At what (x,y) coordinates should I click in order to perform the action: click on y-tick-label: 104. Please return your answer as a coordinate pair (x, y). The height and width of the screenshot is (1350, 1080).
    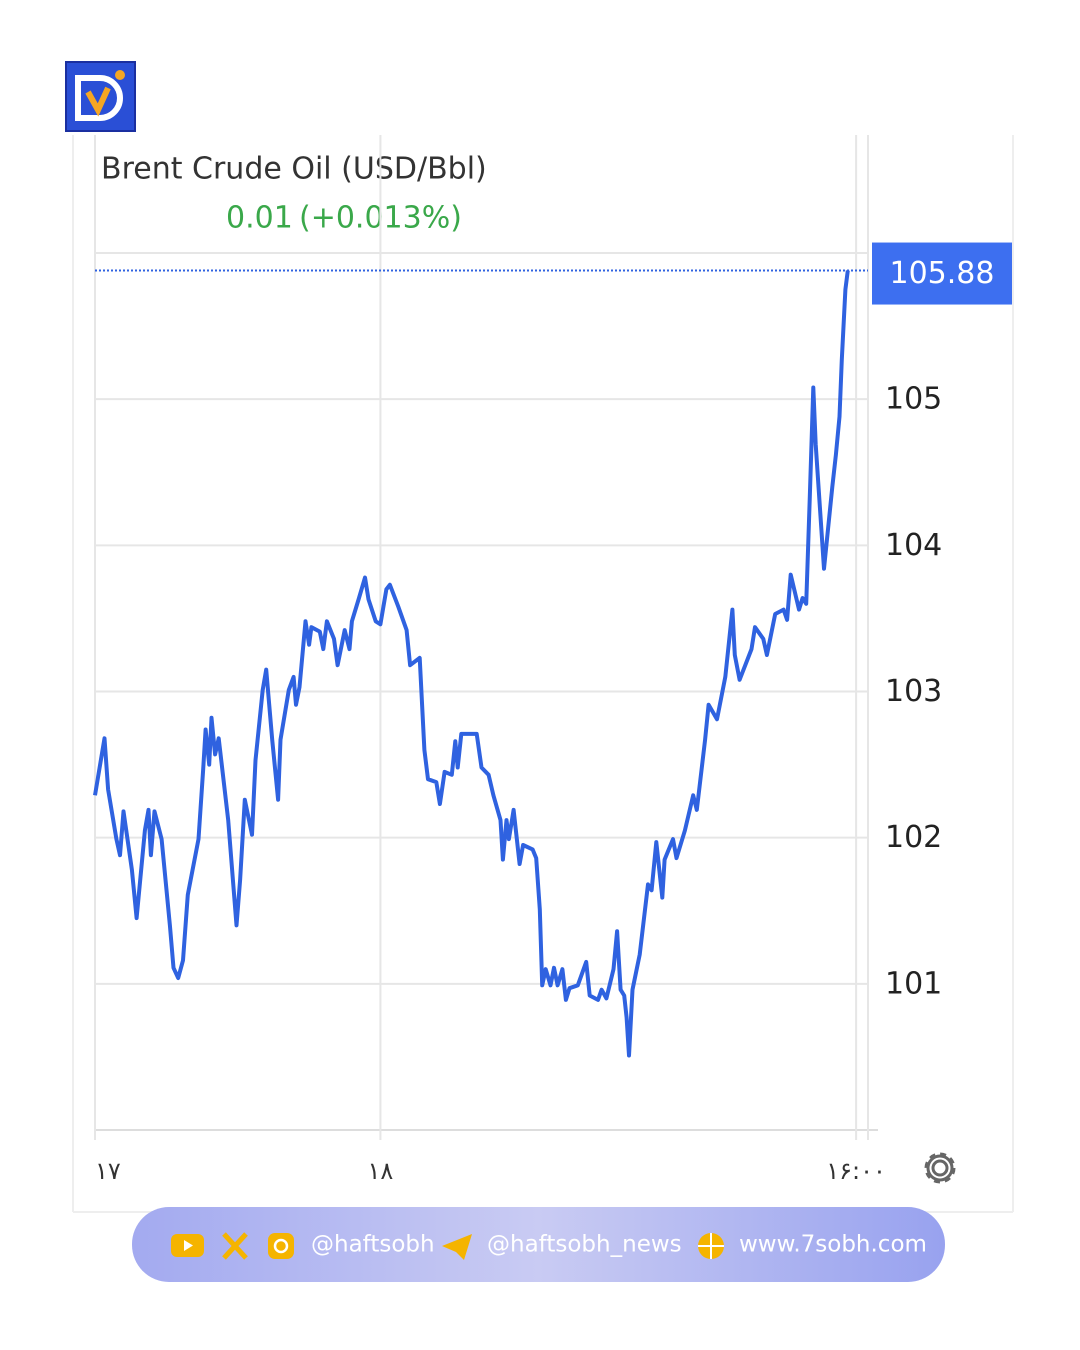
    Looking at the image, I should click on (913, 545).